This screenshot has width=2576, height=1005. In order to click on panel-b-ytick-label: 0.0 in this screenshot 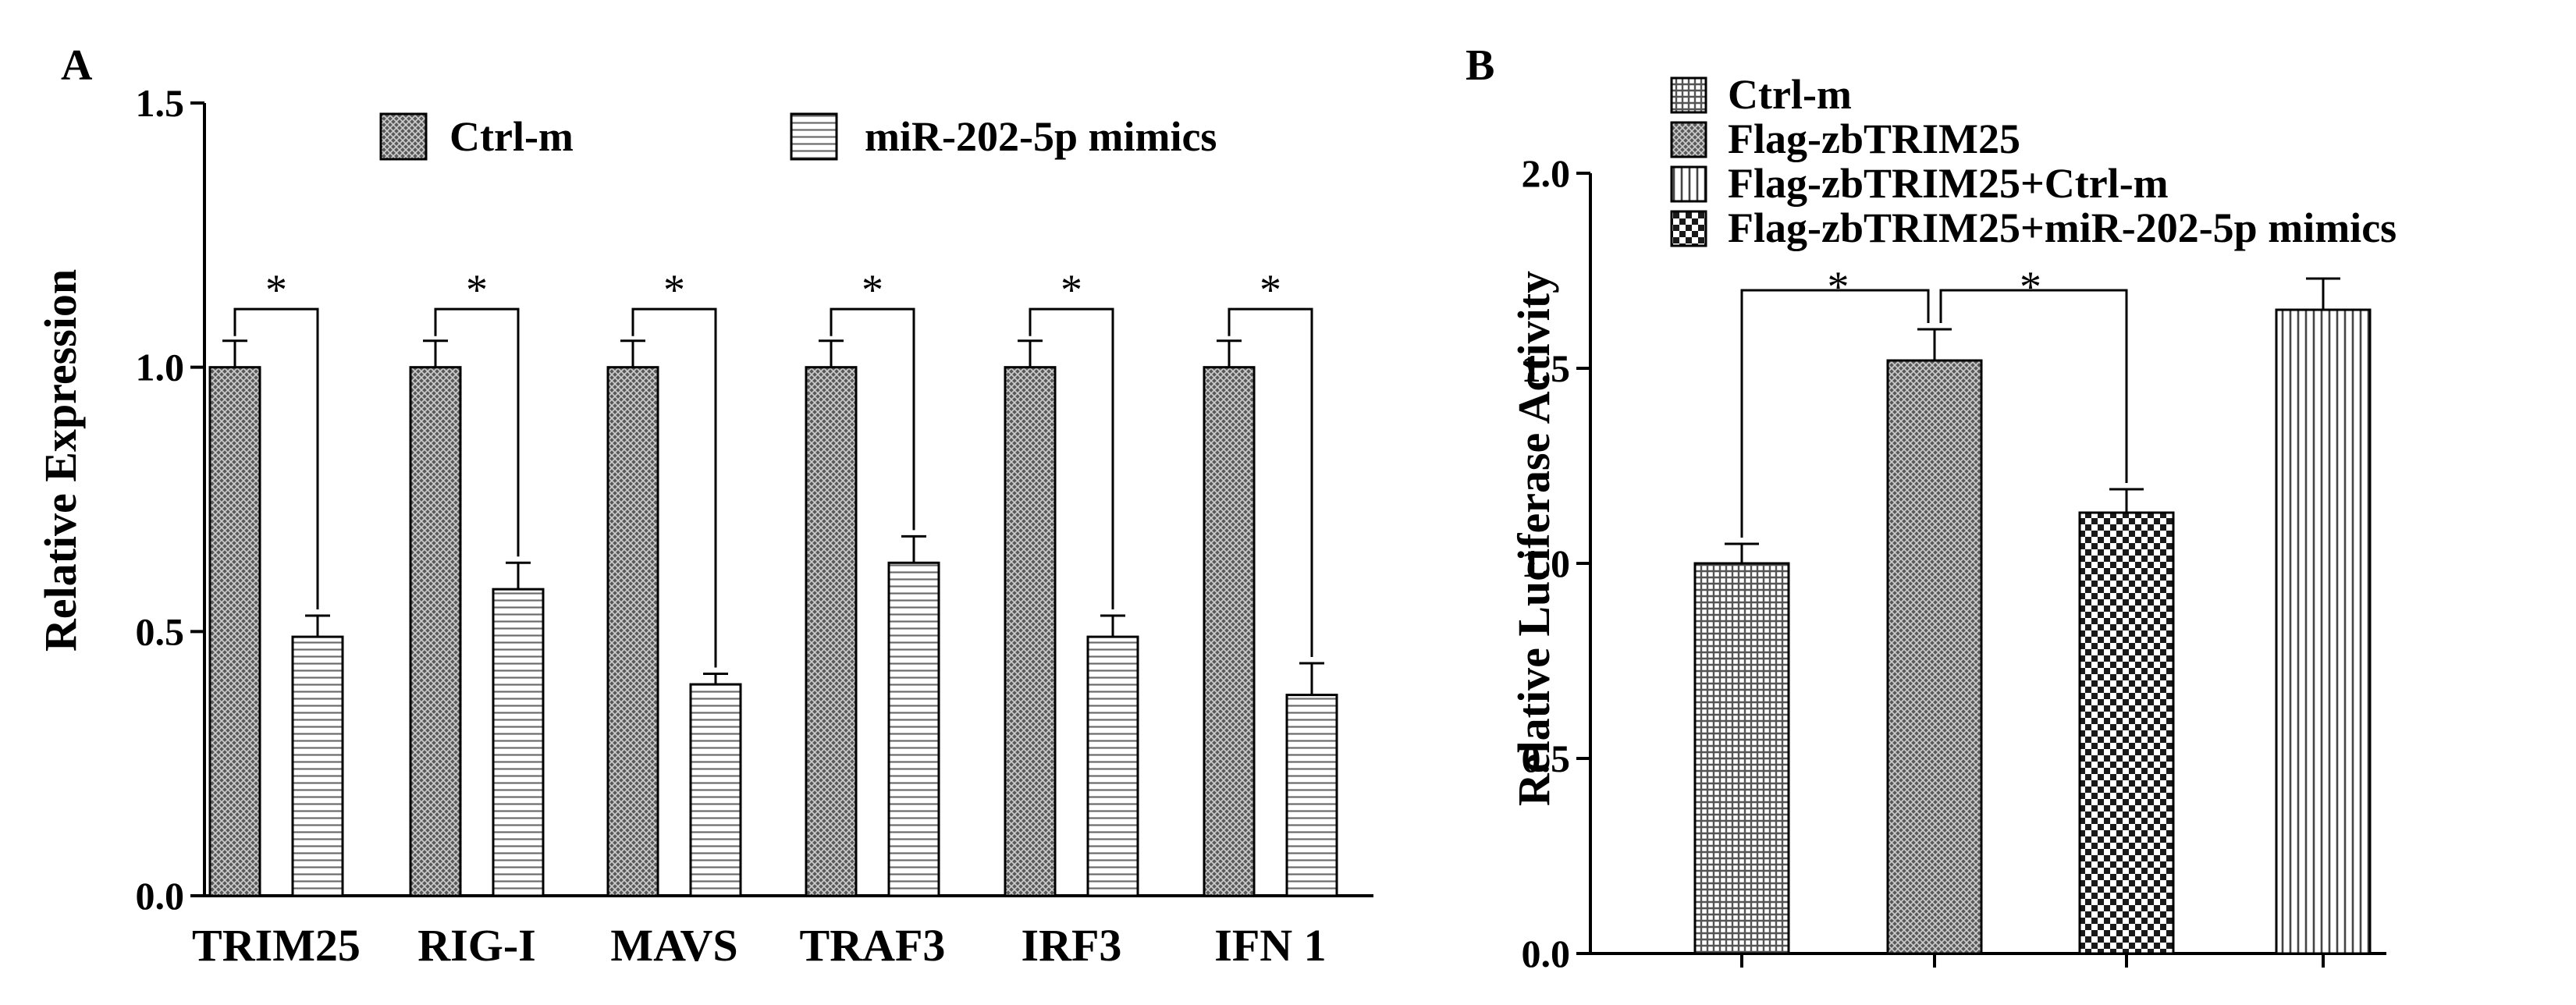, I will do `click(1546, 953)`.